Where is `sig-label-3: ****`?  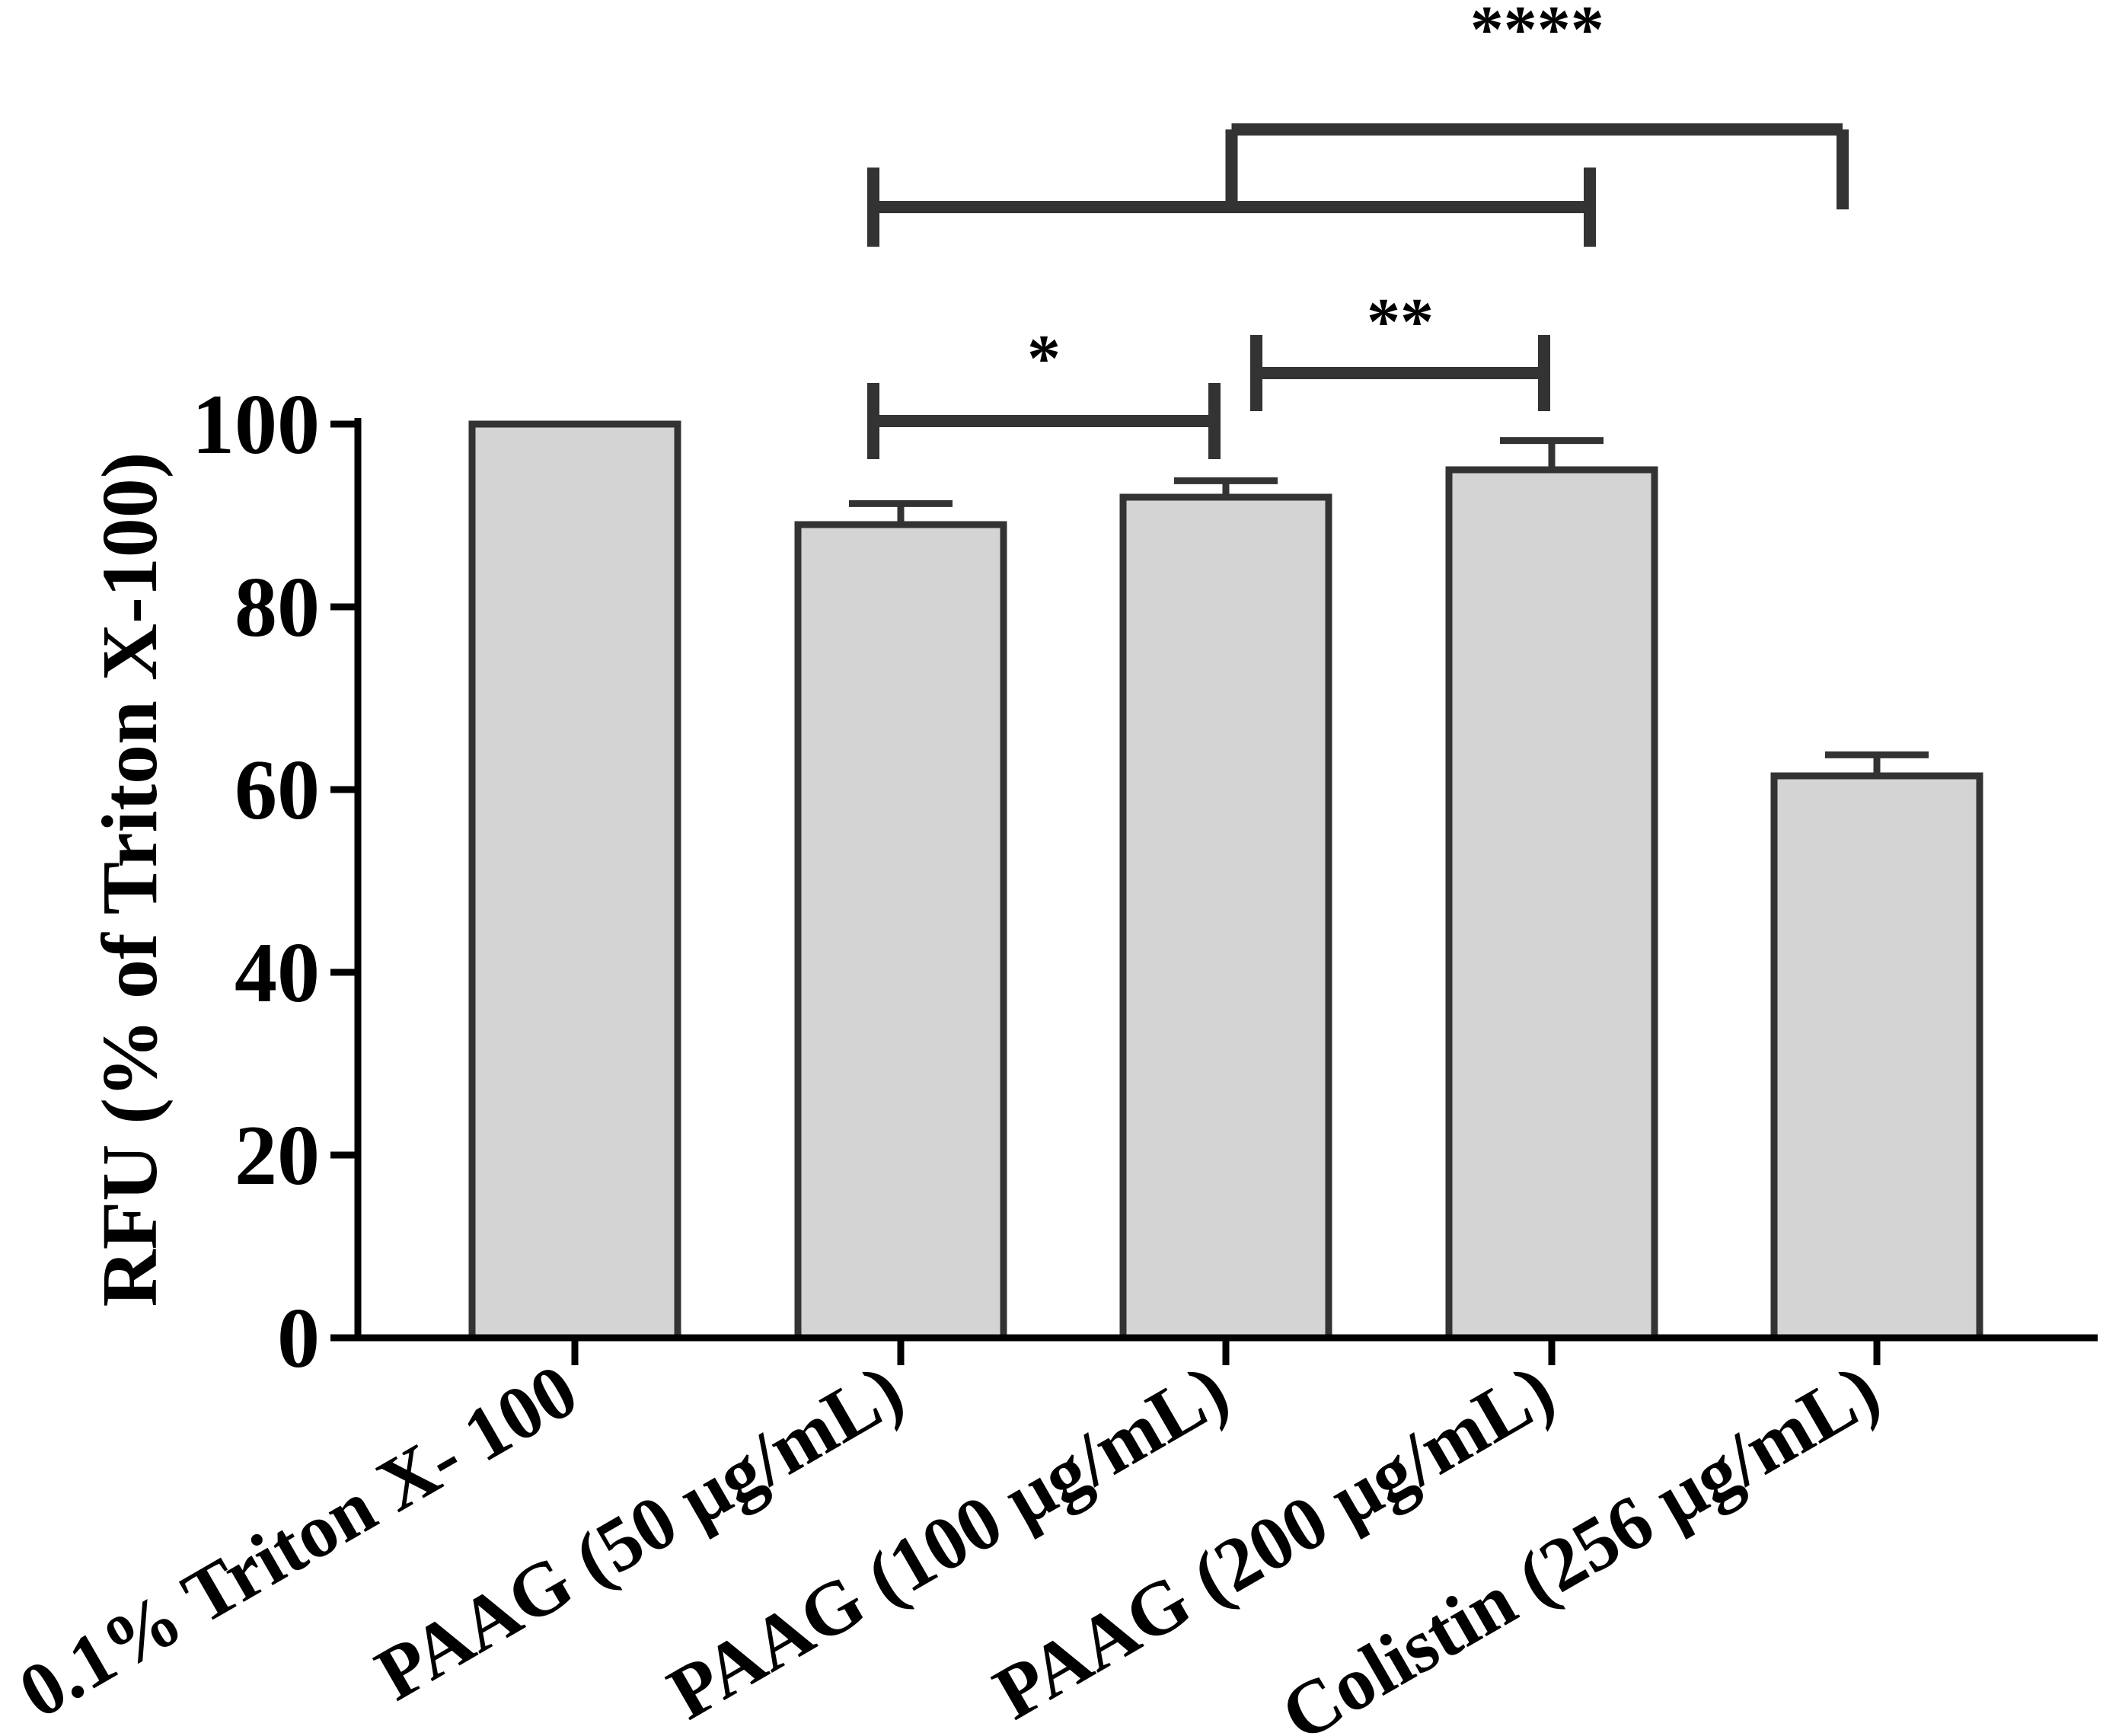 sig-label-3: **** is located at coordinates (1537, 33).